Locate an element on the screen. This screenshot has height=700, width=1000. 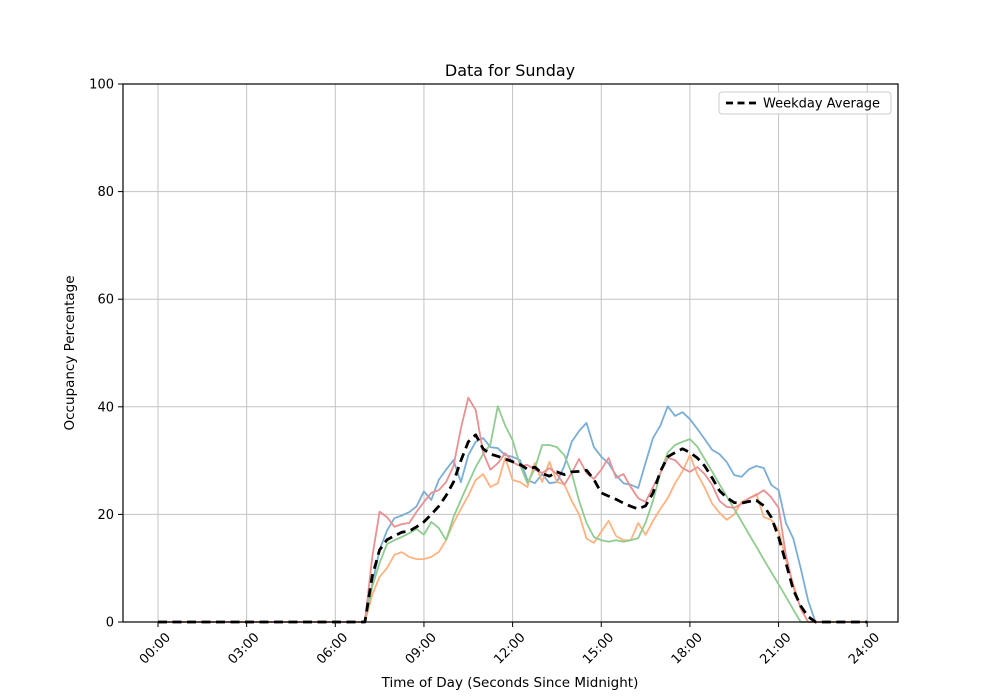
x-tick-label-00:00: 00:00 is located at coordinates (155, 648).